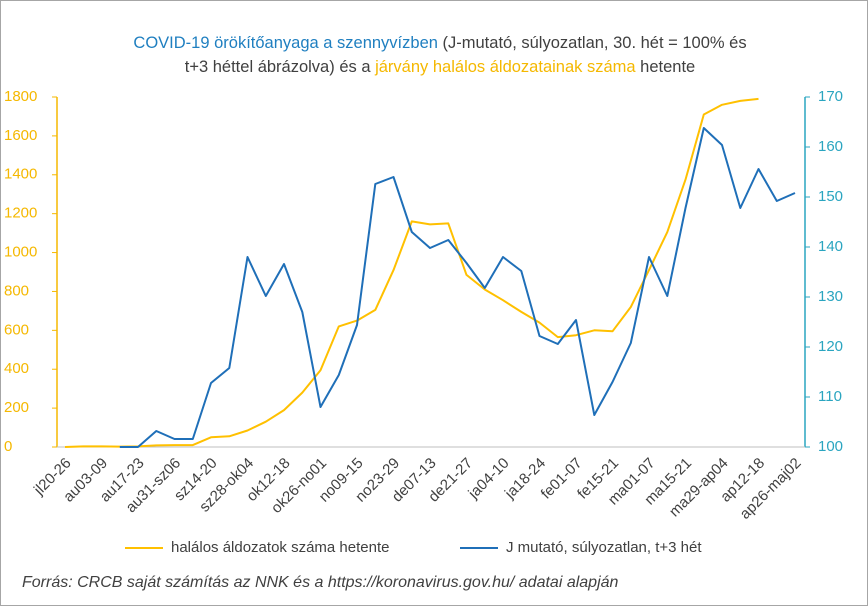  I want to click on y2-tick-label: 170, so click(830, 96).